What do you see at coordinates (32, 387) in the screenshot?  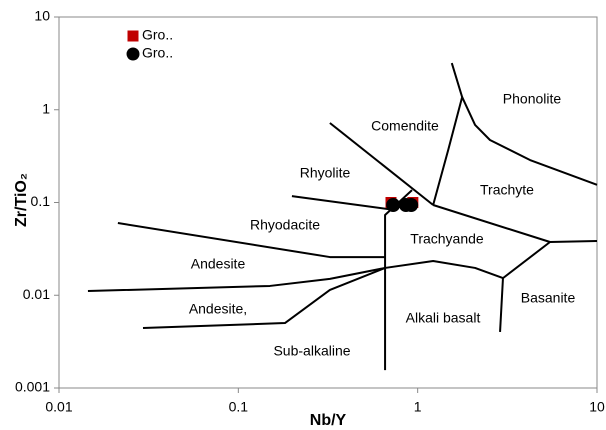 I see `y-tick-label: 0.001` at bounding box center [32, 387].